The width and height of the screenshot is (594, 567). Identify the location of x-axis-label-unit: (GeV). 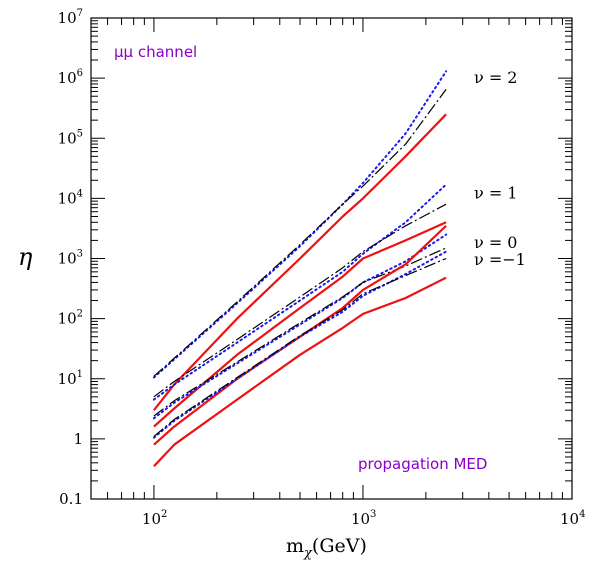
(339, 546).